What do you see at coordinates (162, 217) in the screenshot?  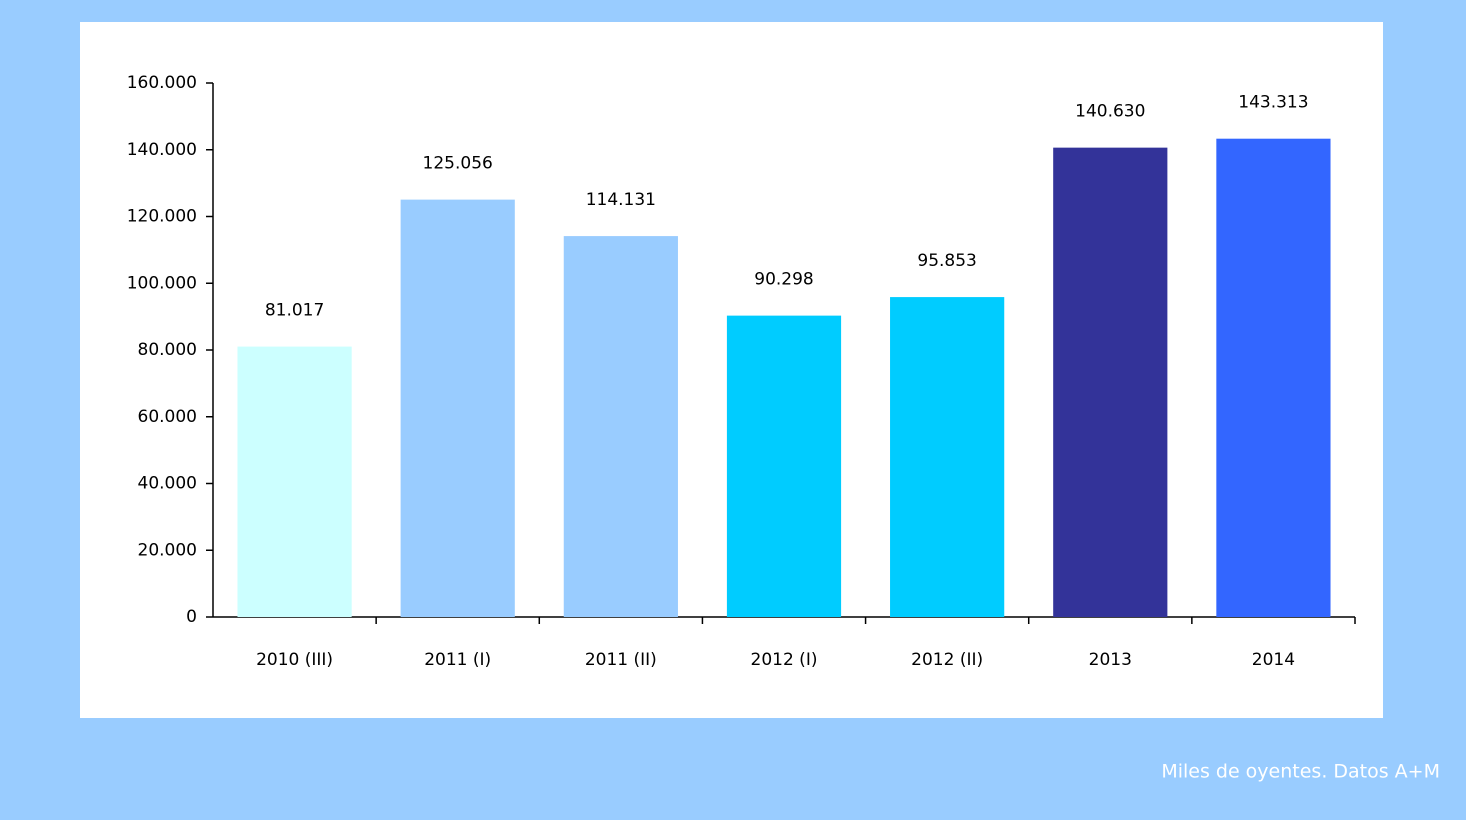 I see `y-tick-label: 120.000` at bounding box center [162, 217].